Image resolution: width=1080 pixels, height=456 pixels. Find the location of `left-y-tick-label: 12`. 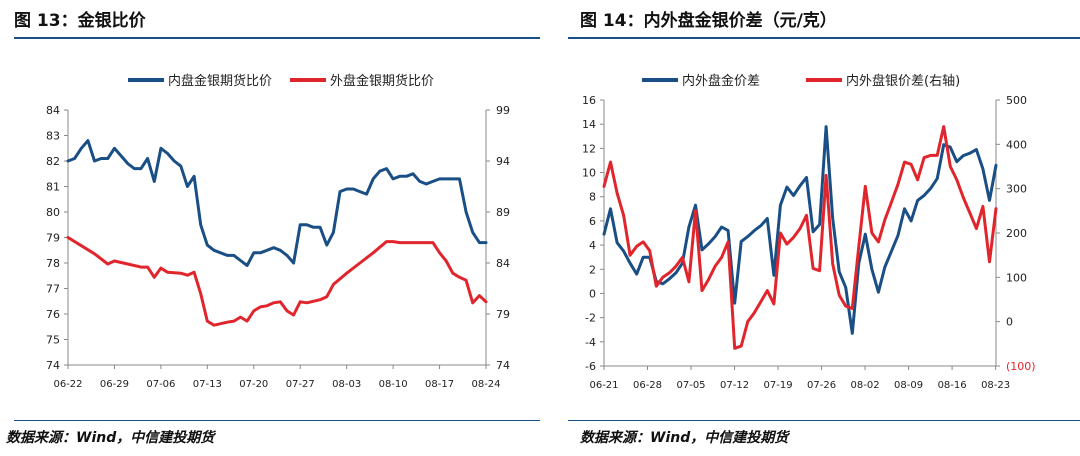

left-y-tick-label: 12 is located at coordinates (589, 148).